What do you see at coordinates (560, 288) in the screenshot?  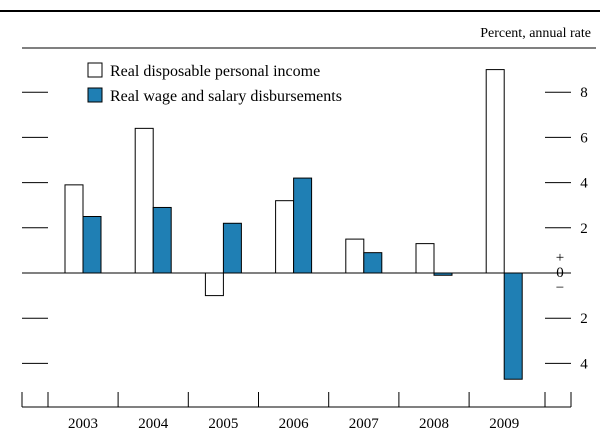 I see `zero-minus-sign: −` at bounding box center [560, 288].